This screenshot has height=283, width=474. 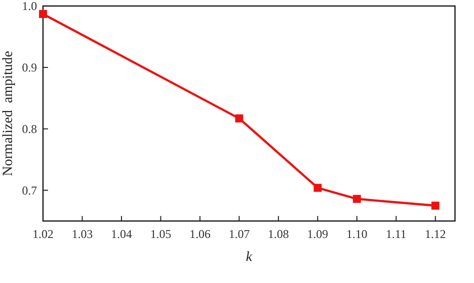 What do you see at coordinates (278, 234) in the screenshot?
I see `x-tick-label: 1.08` at bounding box center [278, 234].